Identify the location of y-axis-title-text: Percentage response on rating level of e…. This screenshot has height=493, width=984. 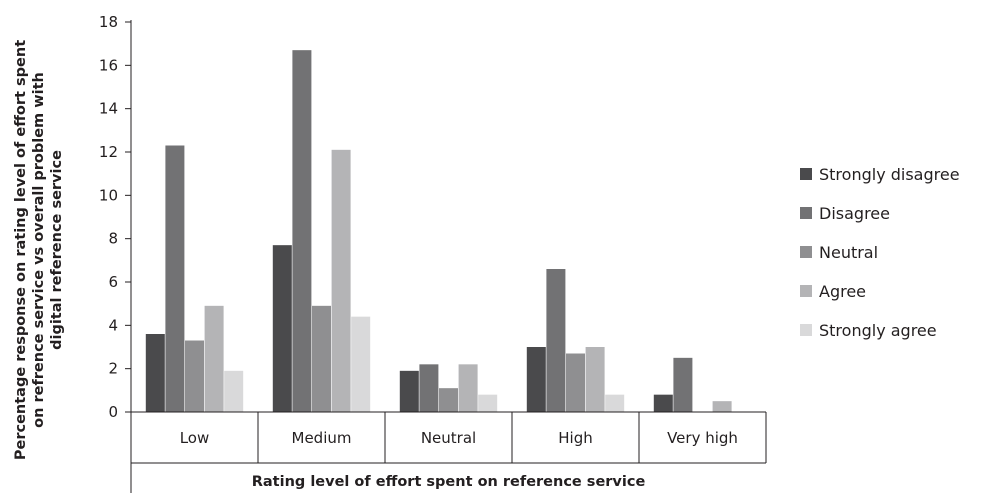
(39, 250).